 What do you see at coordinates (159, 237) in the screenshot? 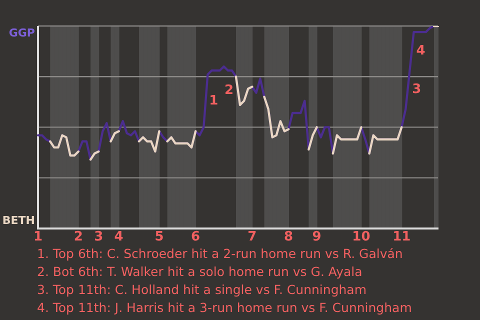
I see `x-tick-label: 5` at bounding box center [159, 237].